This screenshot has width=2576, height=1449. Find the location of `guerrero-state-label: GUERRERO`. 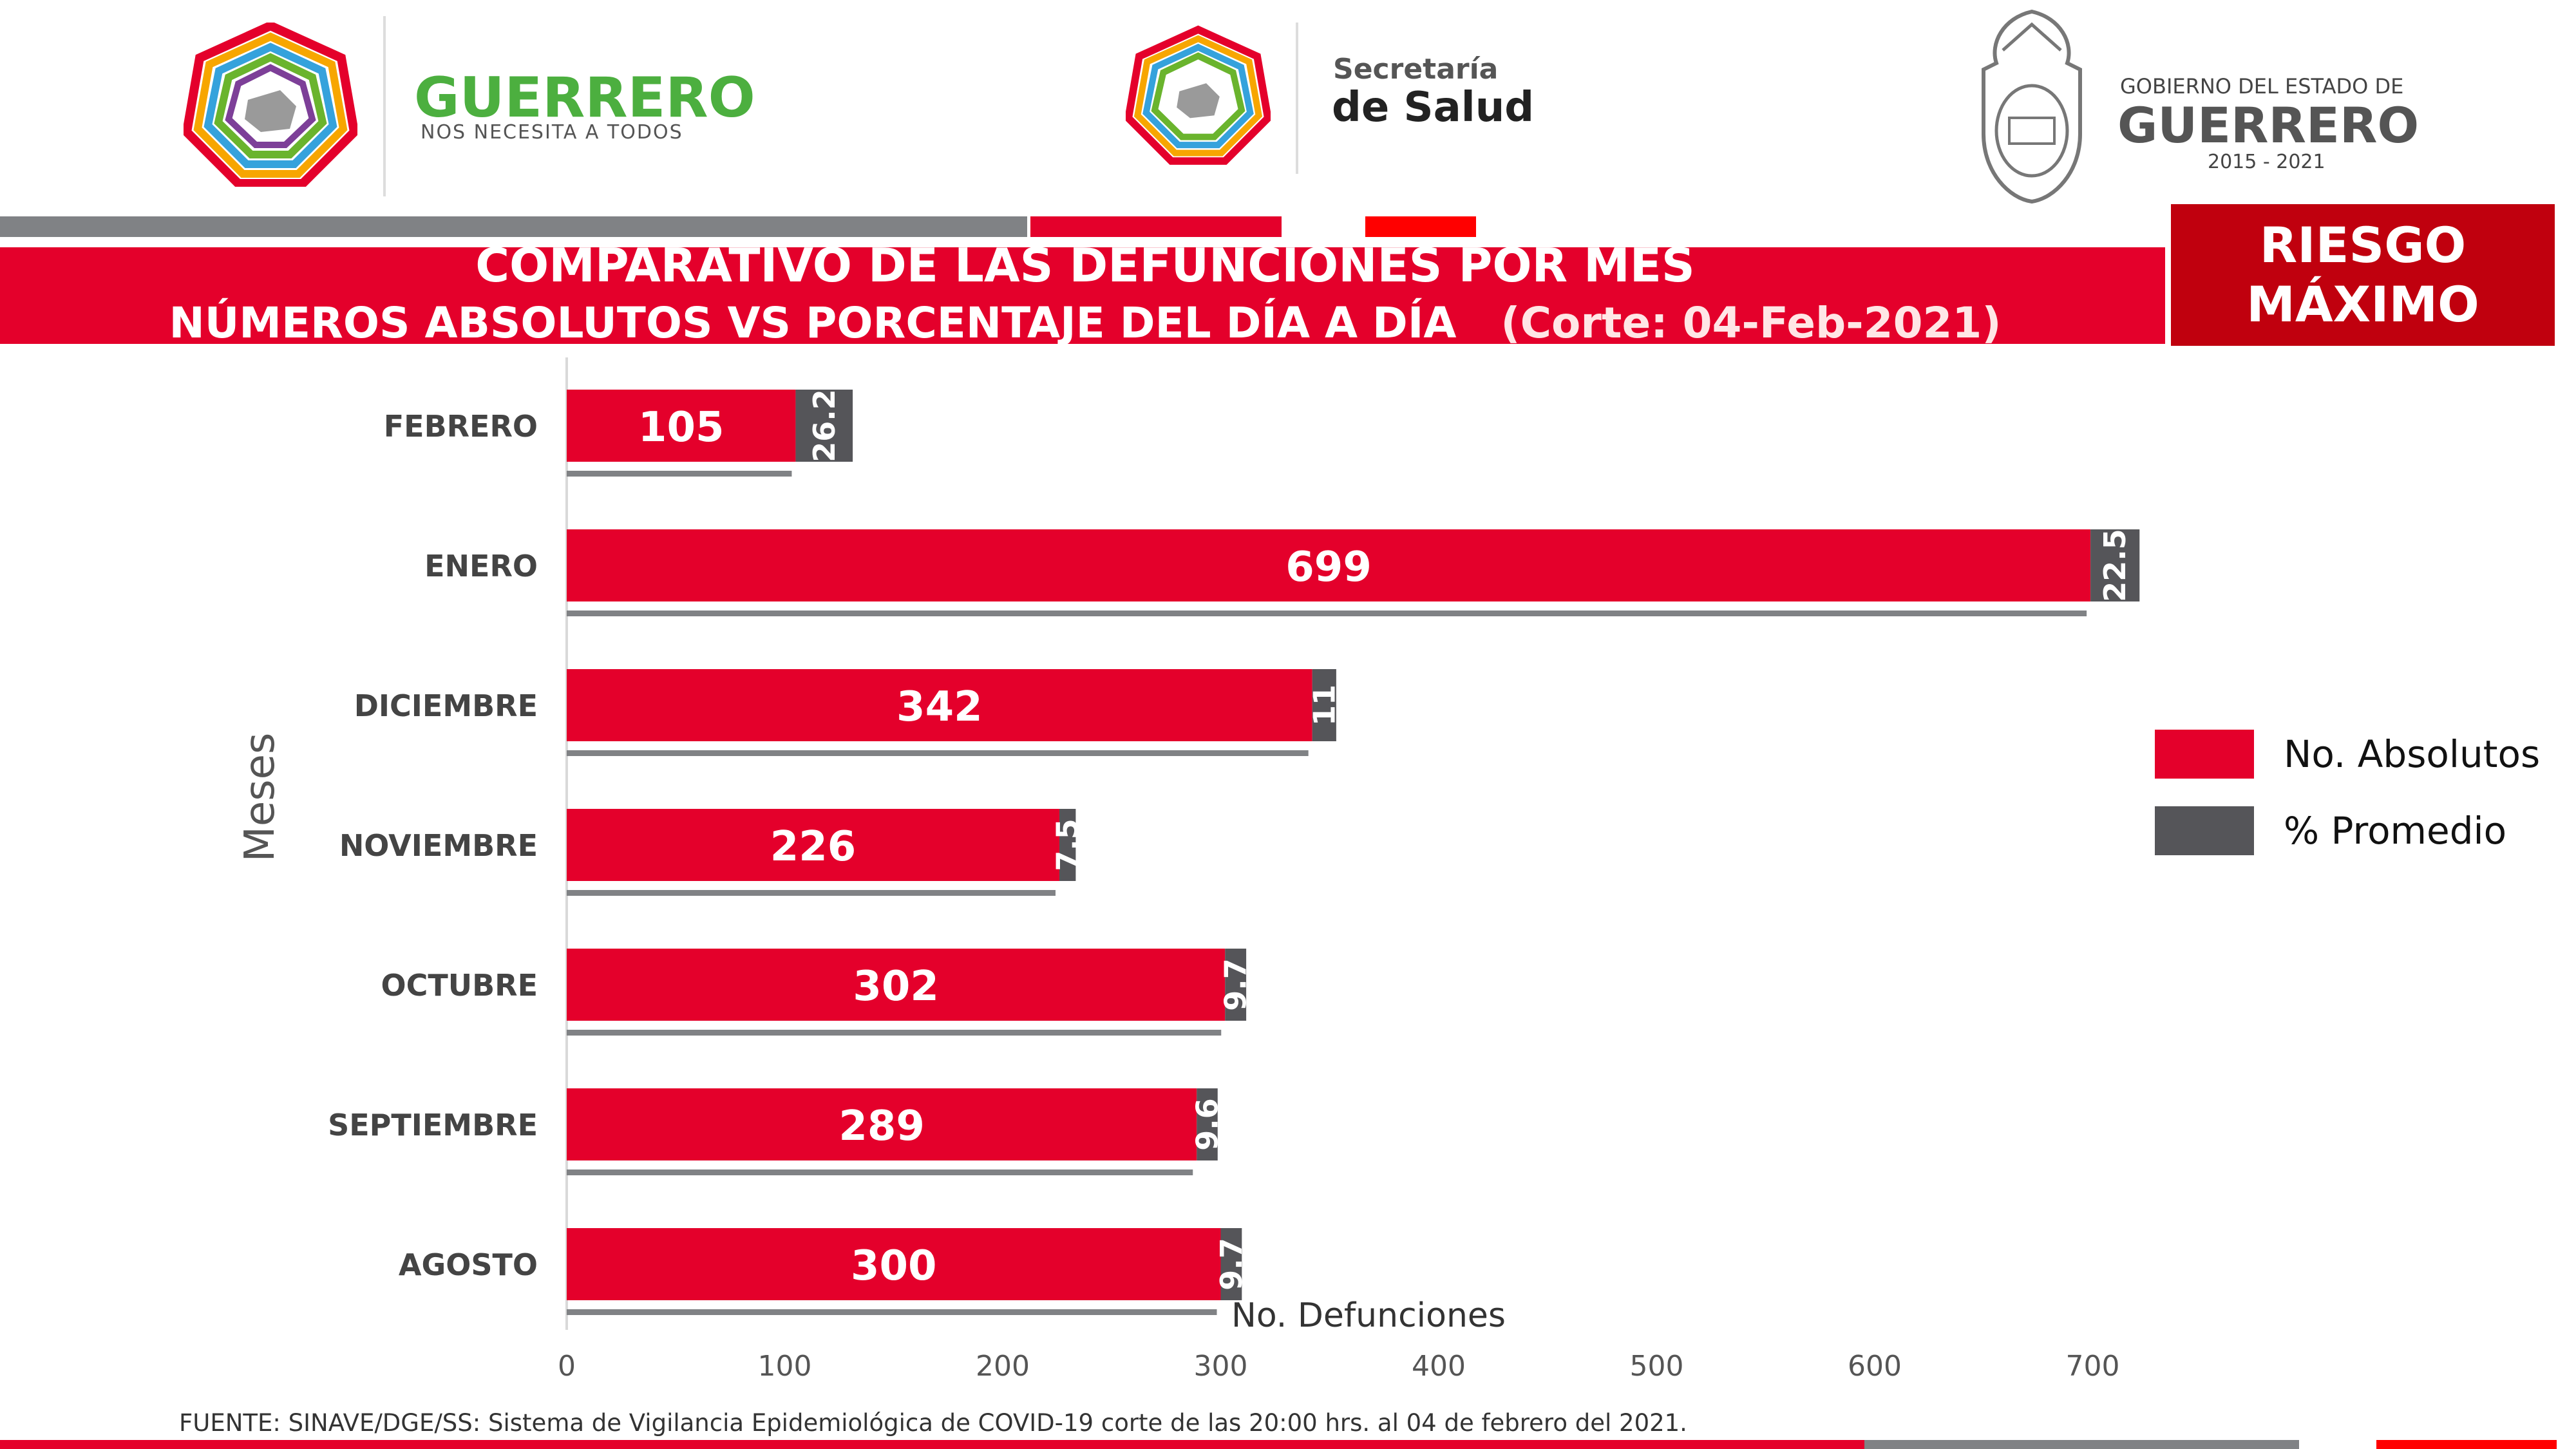

guerrero-state-label: GUERRERO is located at coordinates (2268, 125).